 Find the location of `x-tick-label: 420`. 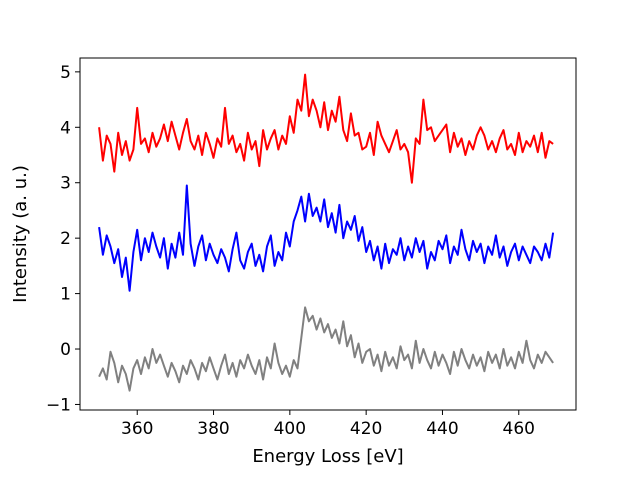

x-tick-label: 420 is located at coordinates (366, 429).